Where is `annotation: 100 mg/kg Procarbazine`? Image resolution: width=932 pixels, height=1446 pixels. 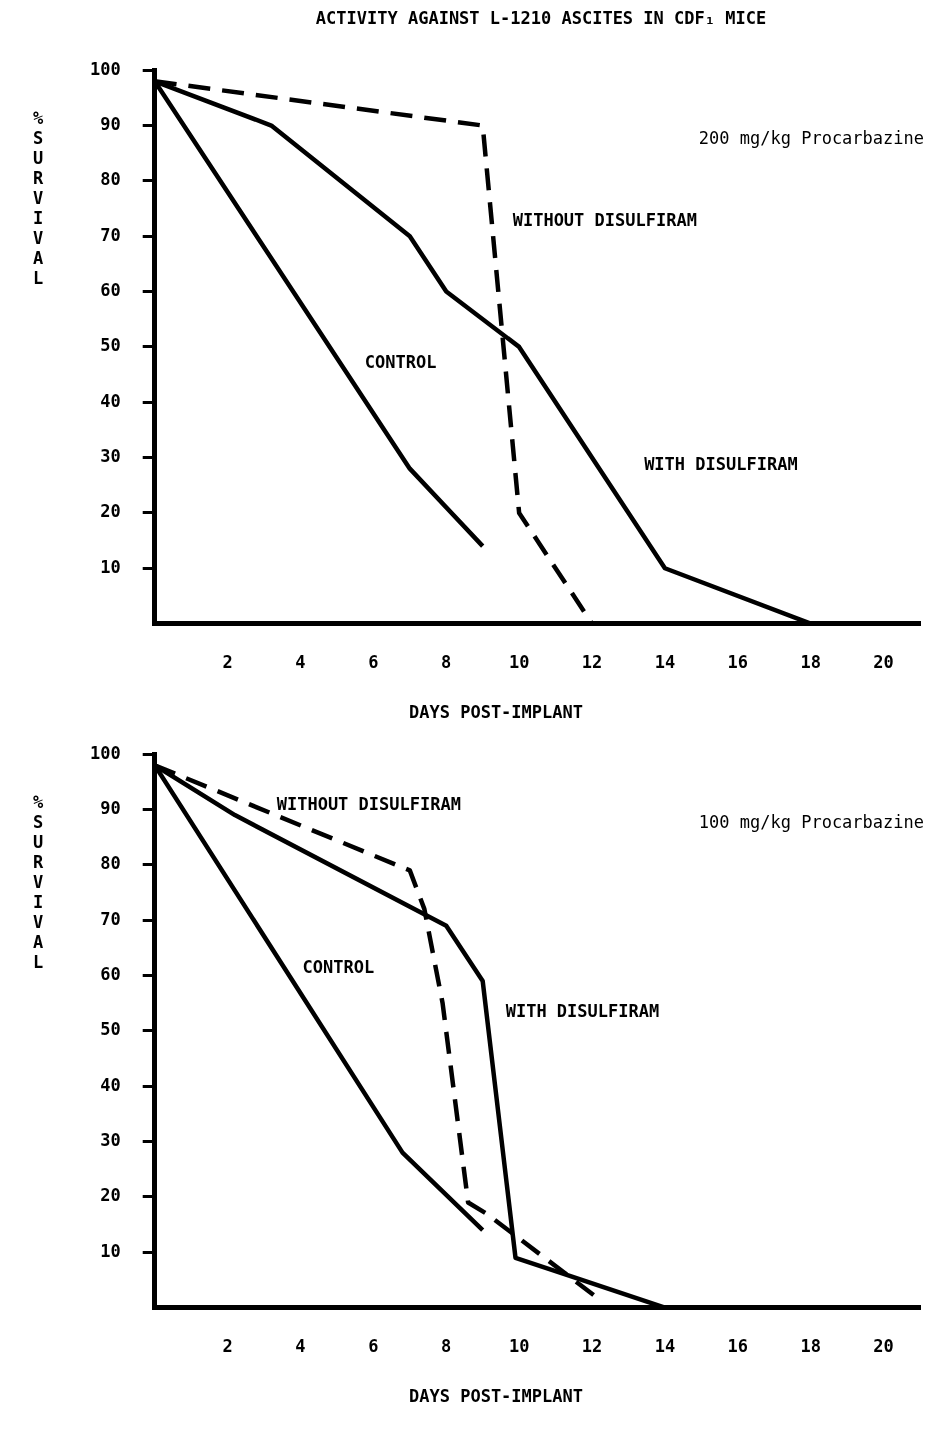 annotation: 100 mg/kg Procarbazine is located at coordinates (811, 822).